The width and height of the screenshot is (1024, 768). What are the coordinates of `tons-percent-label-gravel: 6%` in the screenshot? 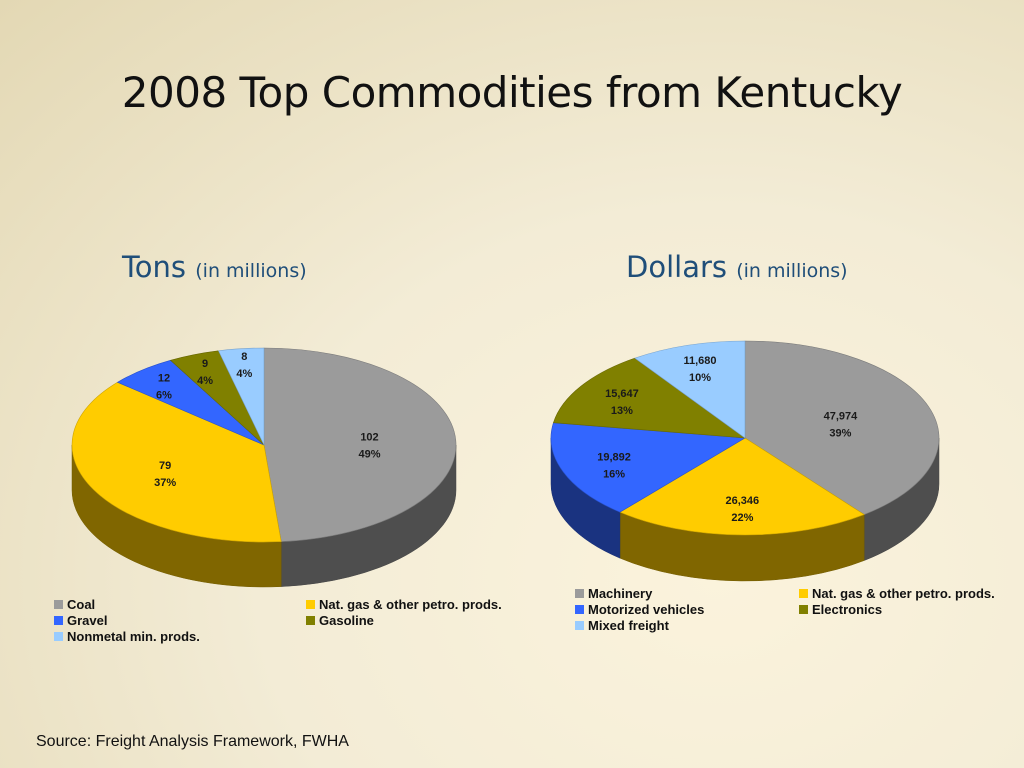 It's located at (164, 396).